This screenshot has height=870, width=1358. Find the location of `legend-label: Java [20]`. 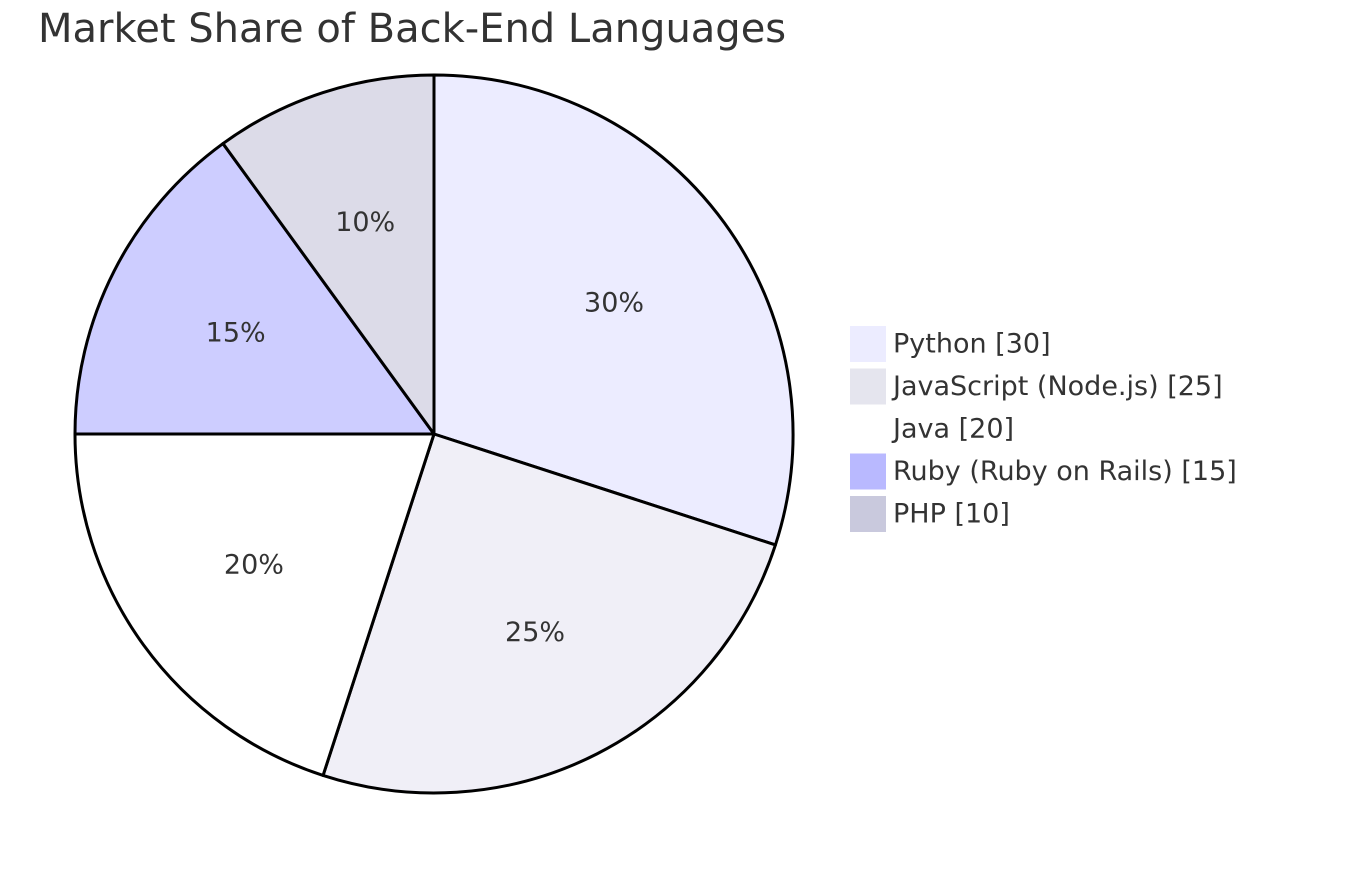

legend-label: Java [20] is located at coordinates (952, 429).